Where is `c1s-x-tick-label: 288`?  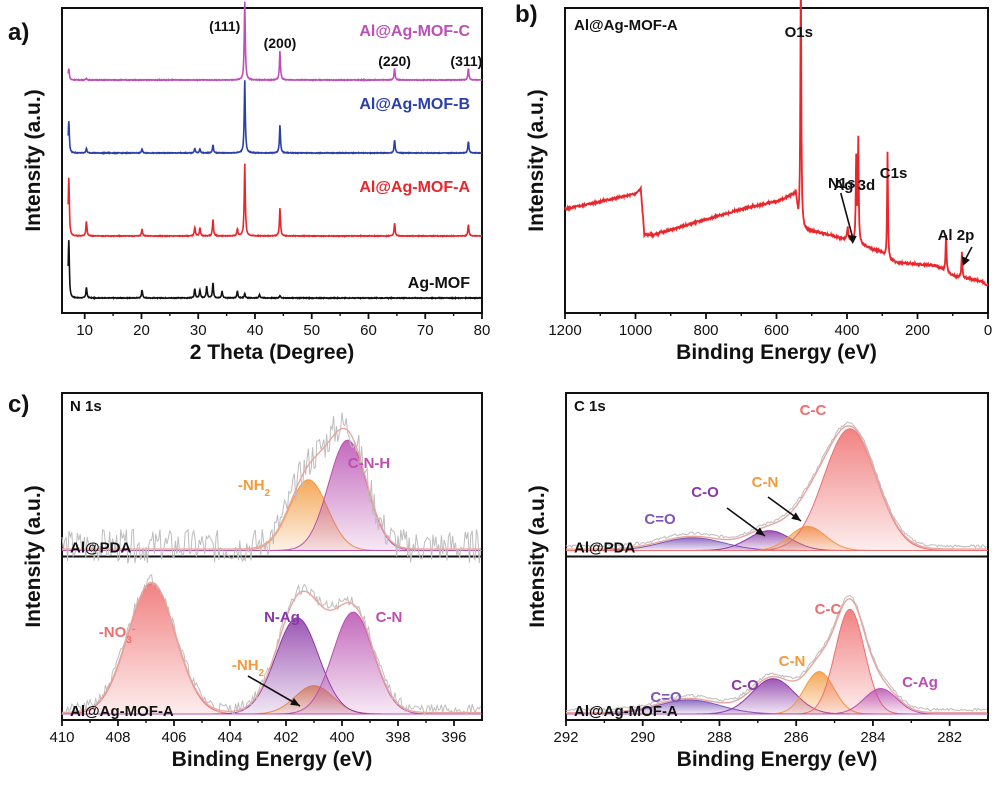 c1s-x-tick-label: 288 is located at coordinates (719, 737).